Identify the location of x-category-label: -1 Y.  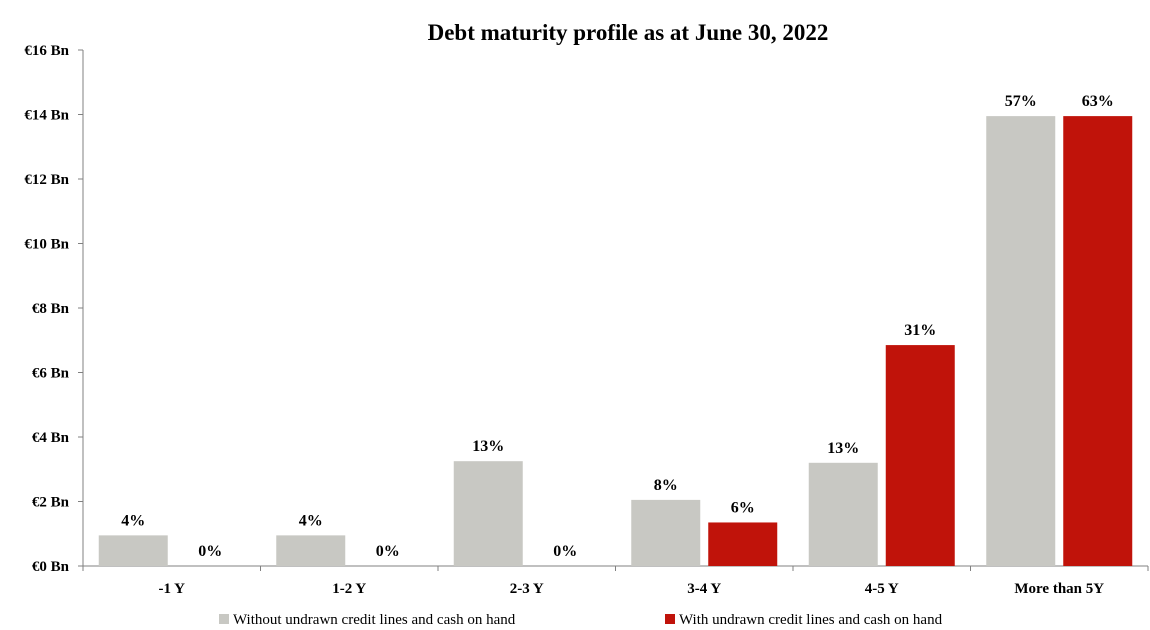
(171, 589).